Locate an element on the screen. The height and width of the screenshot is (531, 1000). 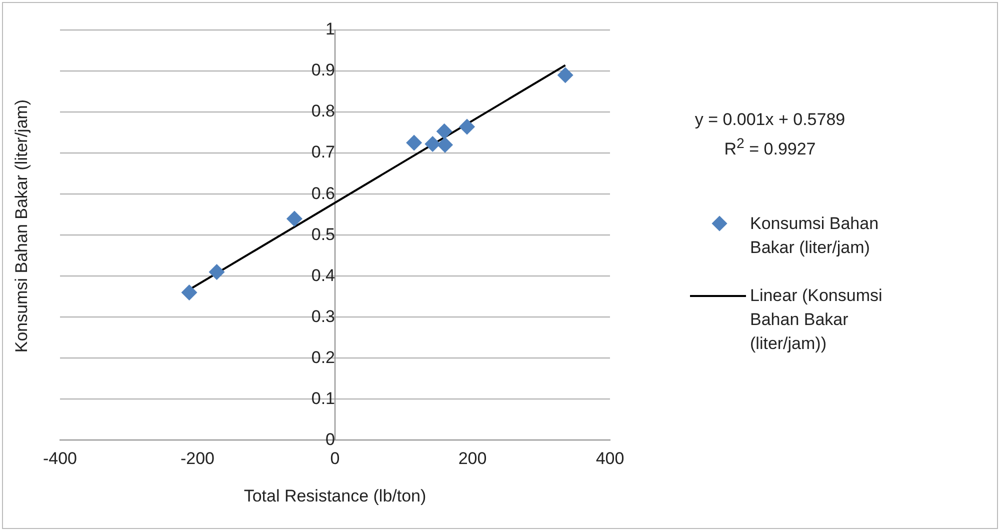
y-axis-title: Konsumsi Bahan Bakar (liter/jam) is located at coordinates (22, 226).